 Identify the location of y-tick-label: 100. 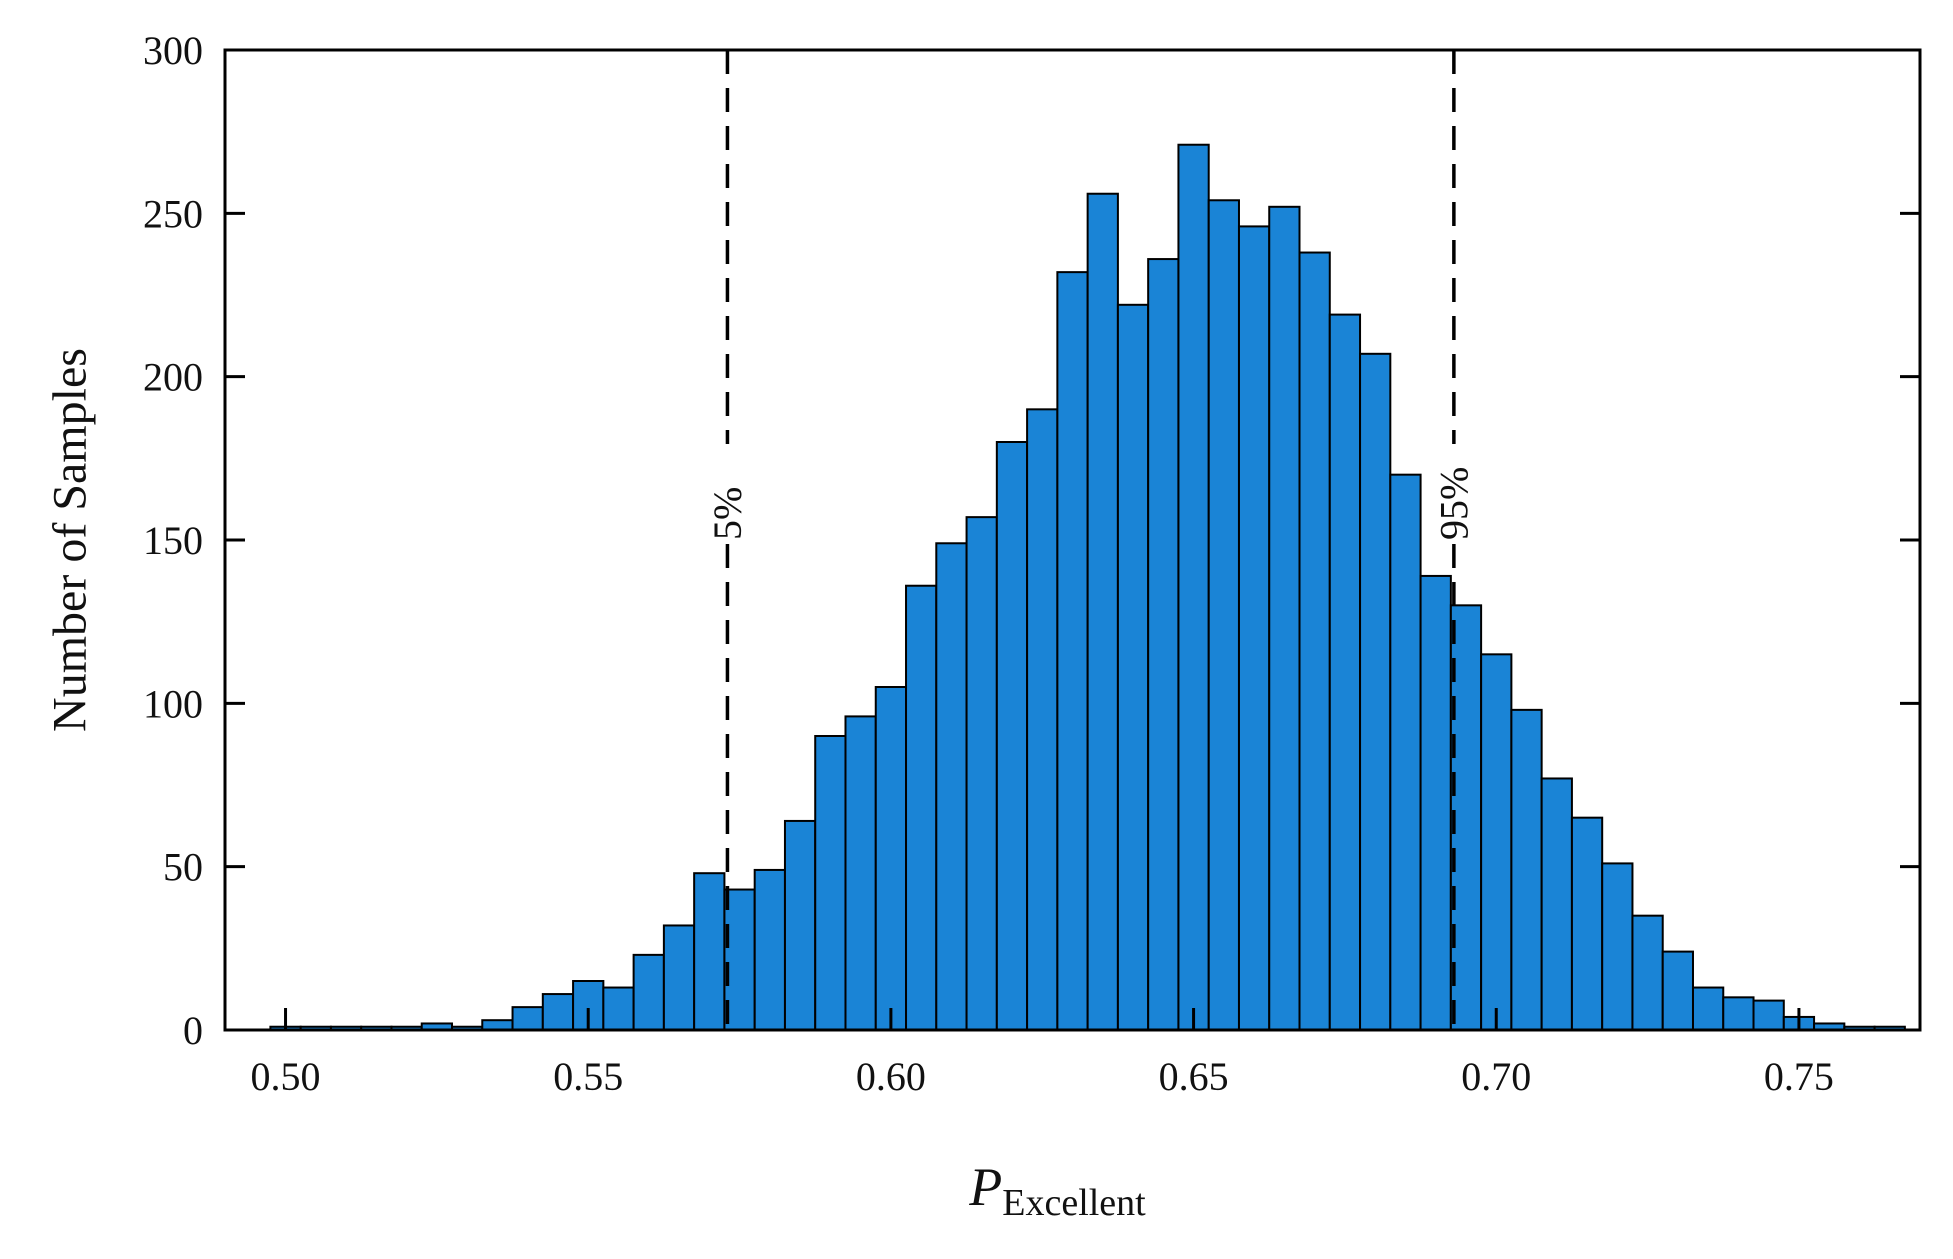
(173, 703).